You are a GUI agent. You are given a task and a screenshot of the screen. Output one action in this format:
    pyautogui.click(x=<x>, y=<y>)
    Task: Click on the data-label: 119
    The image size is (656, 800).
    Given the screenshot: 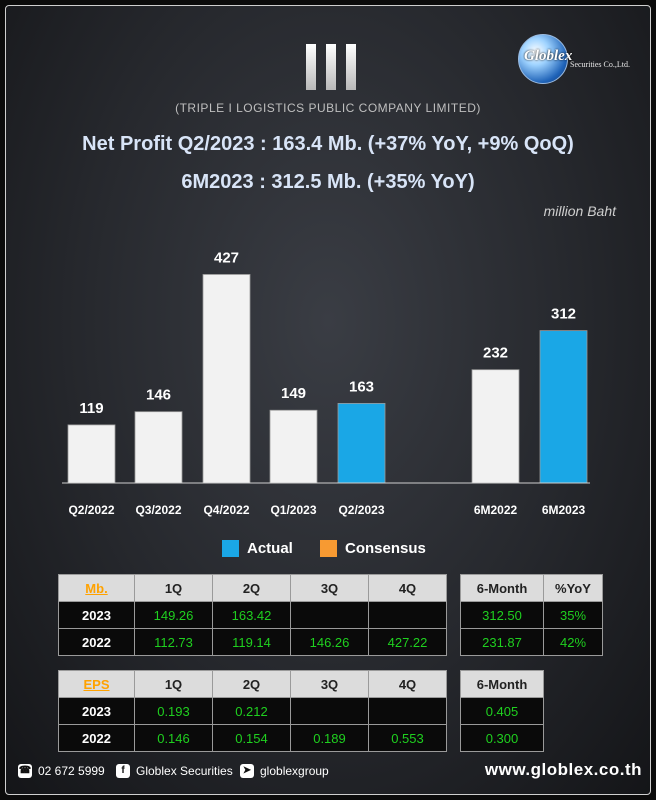 What is the action you would take?
    pyautogui.click(x=91, y=408)
    